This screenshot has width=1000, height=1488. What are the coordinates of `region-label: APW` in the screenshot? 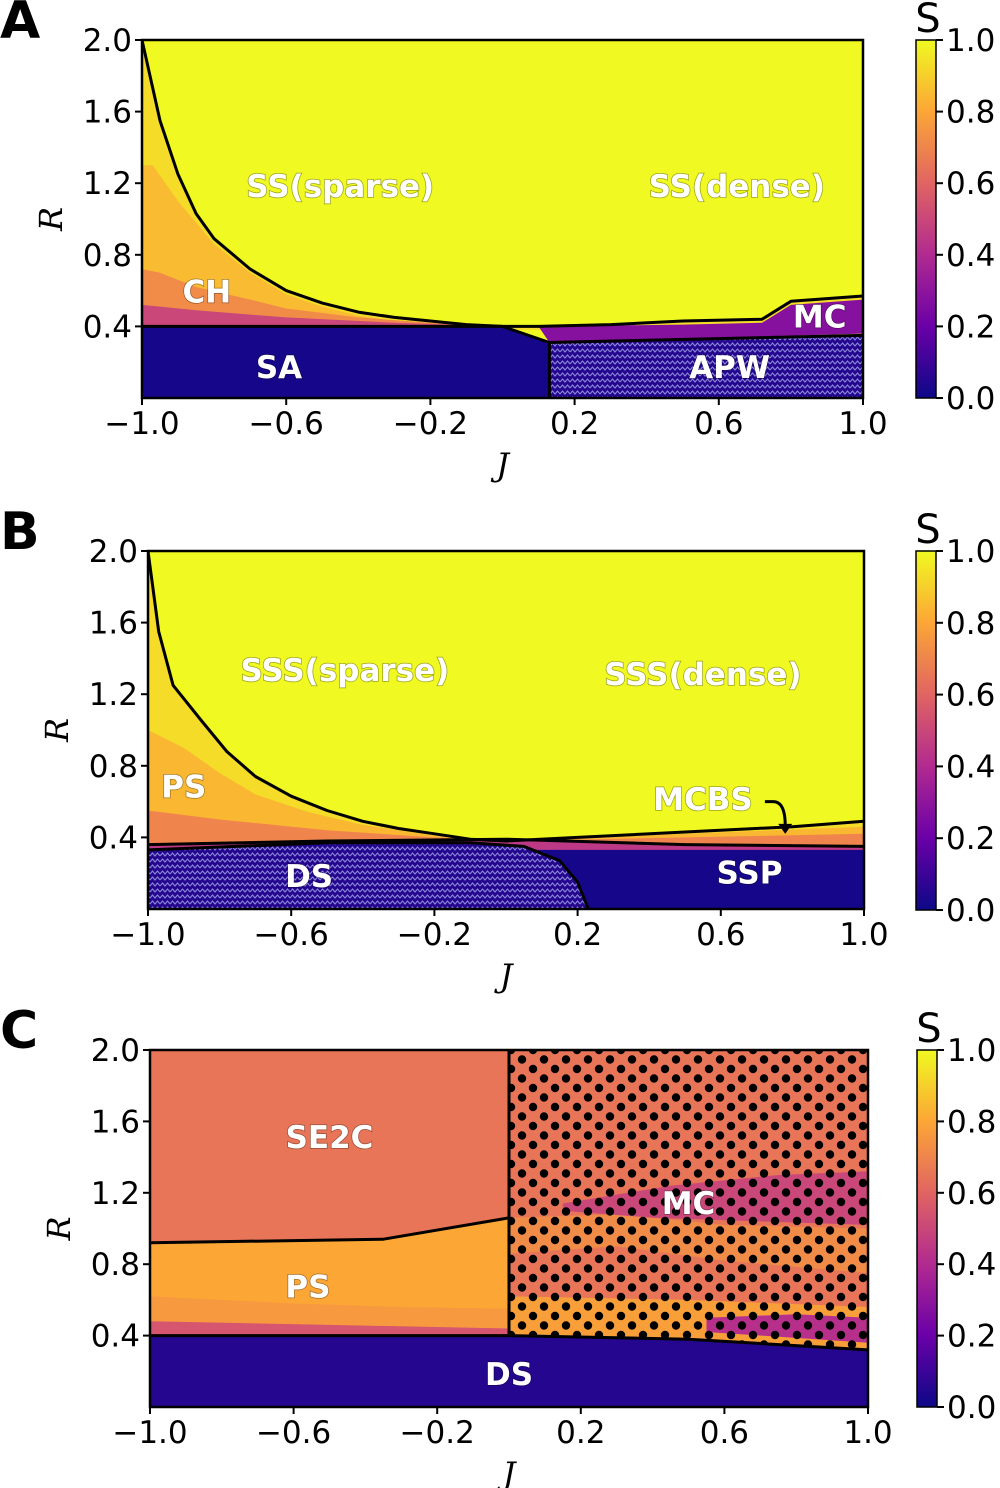 It's located at (729, 368).